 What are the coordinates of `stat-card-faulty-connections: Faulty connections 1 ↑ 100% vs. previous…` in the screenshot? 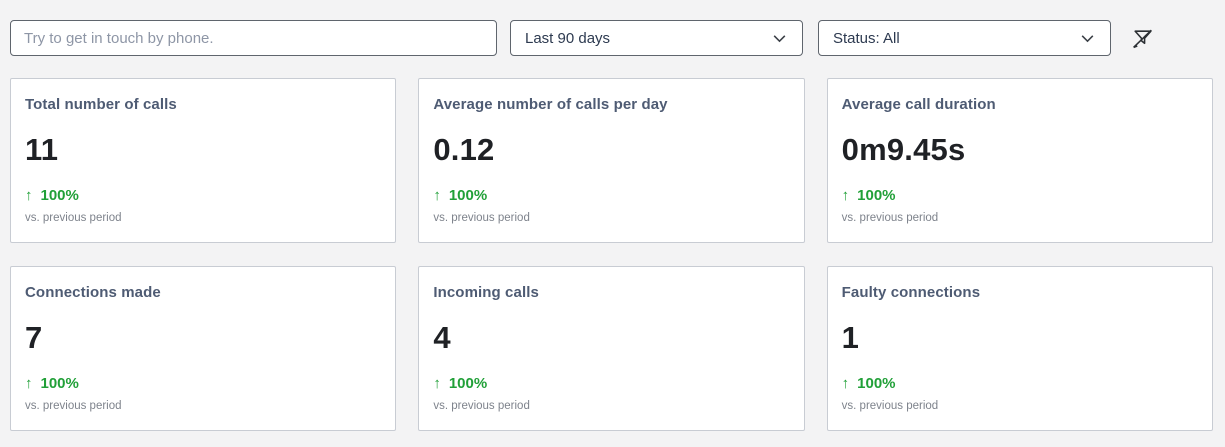 It's located at (1019, 348).